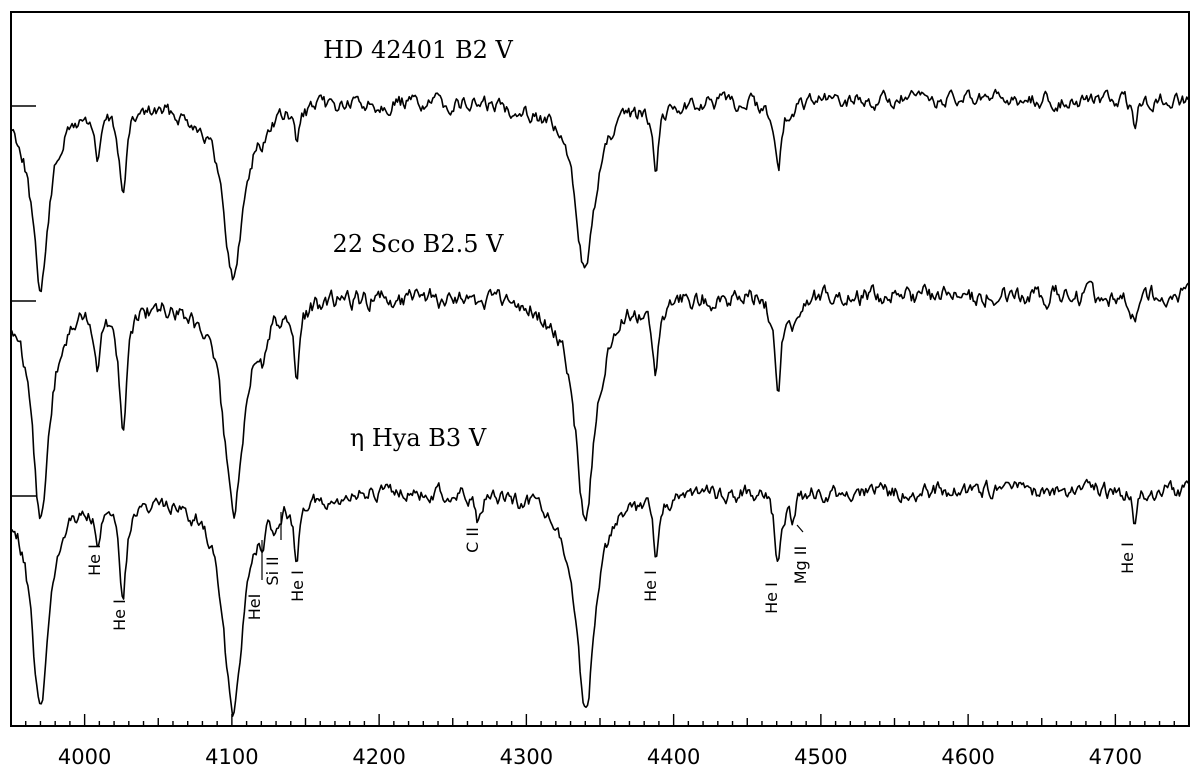 This screenshot has width=1200, height=779. Describe the element at coordinates (272, 570) in the screenshot. I see `line-annotation: Si II` at that location.